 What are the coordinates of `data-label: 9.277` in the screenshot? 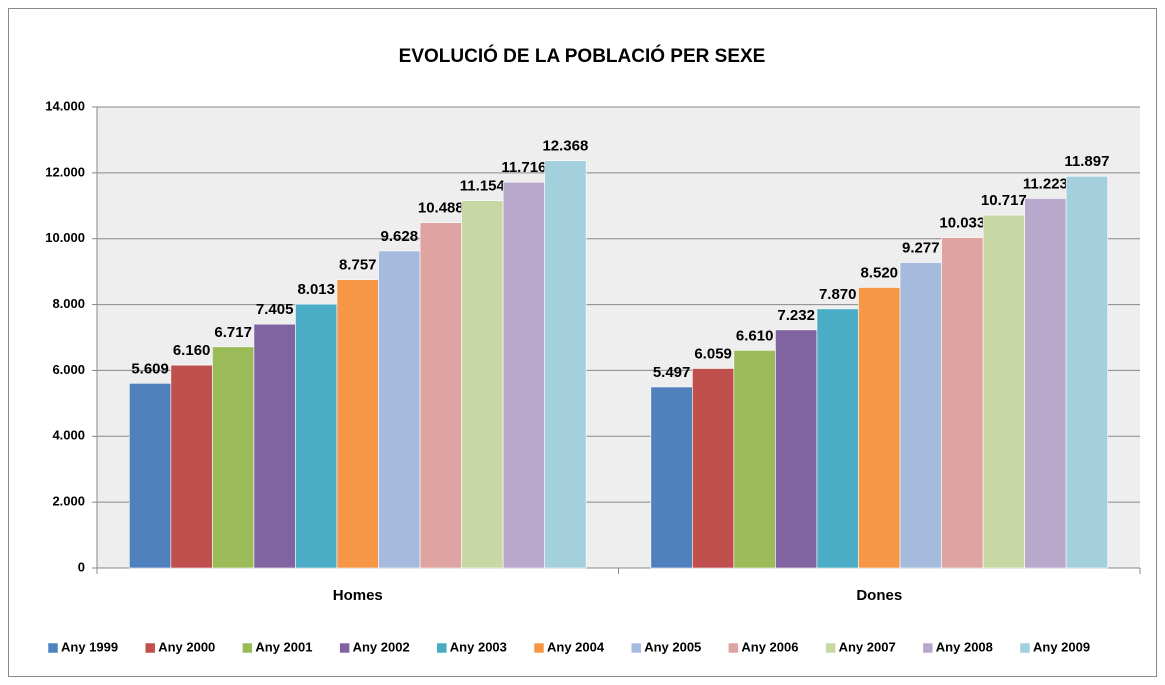 It's located at (921, 247).